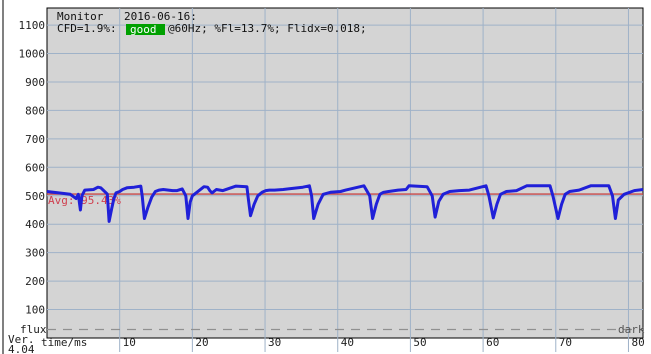 The image size is (651, 354). What do you see at coordinates (631, 329) in the screenshot?
I see `dark-label: dark` at bounding box center [631, 329].